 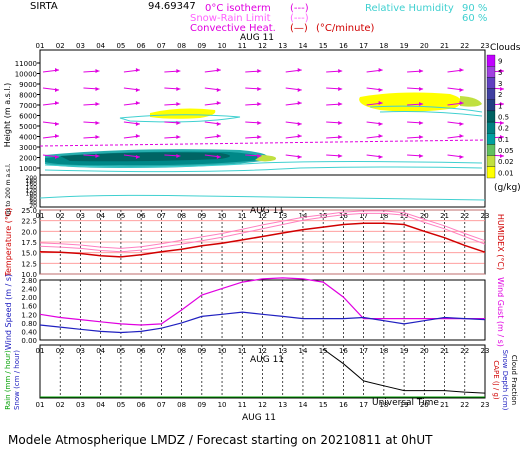 I want to click on height-tick-label: 9000, so click(x=28, y=85).